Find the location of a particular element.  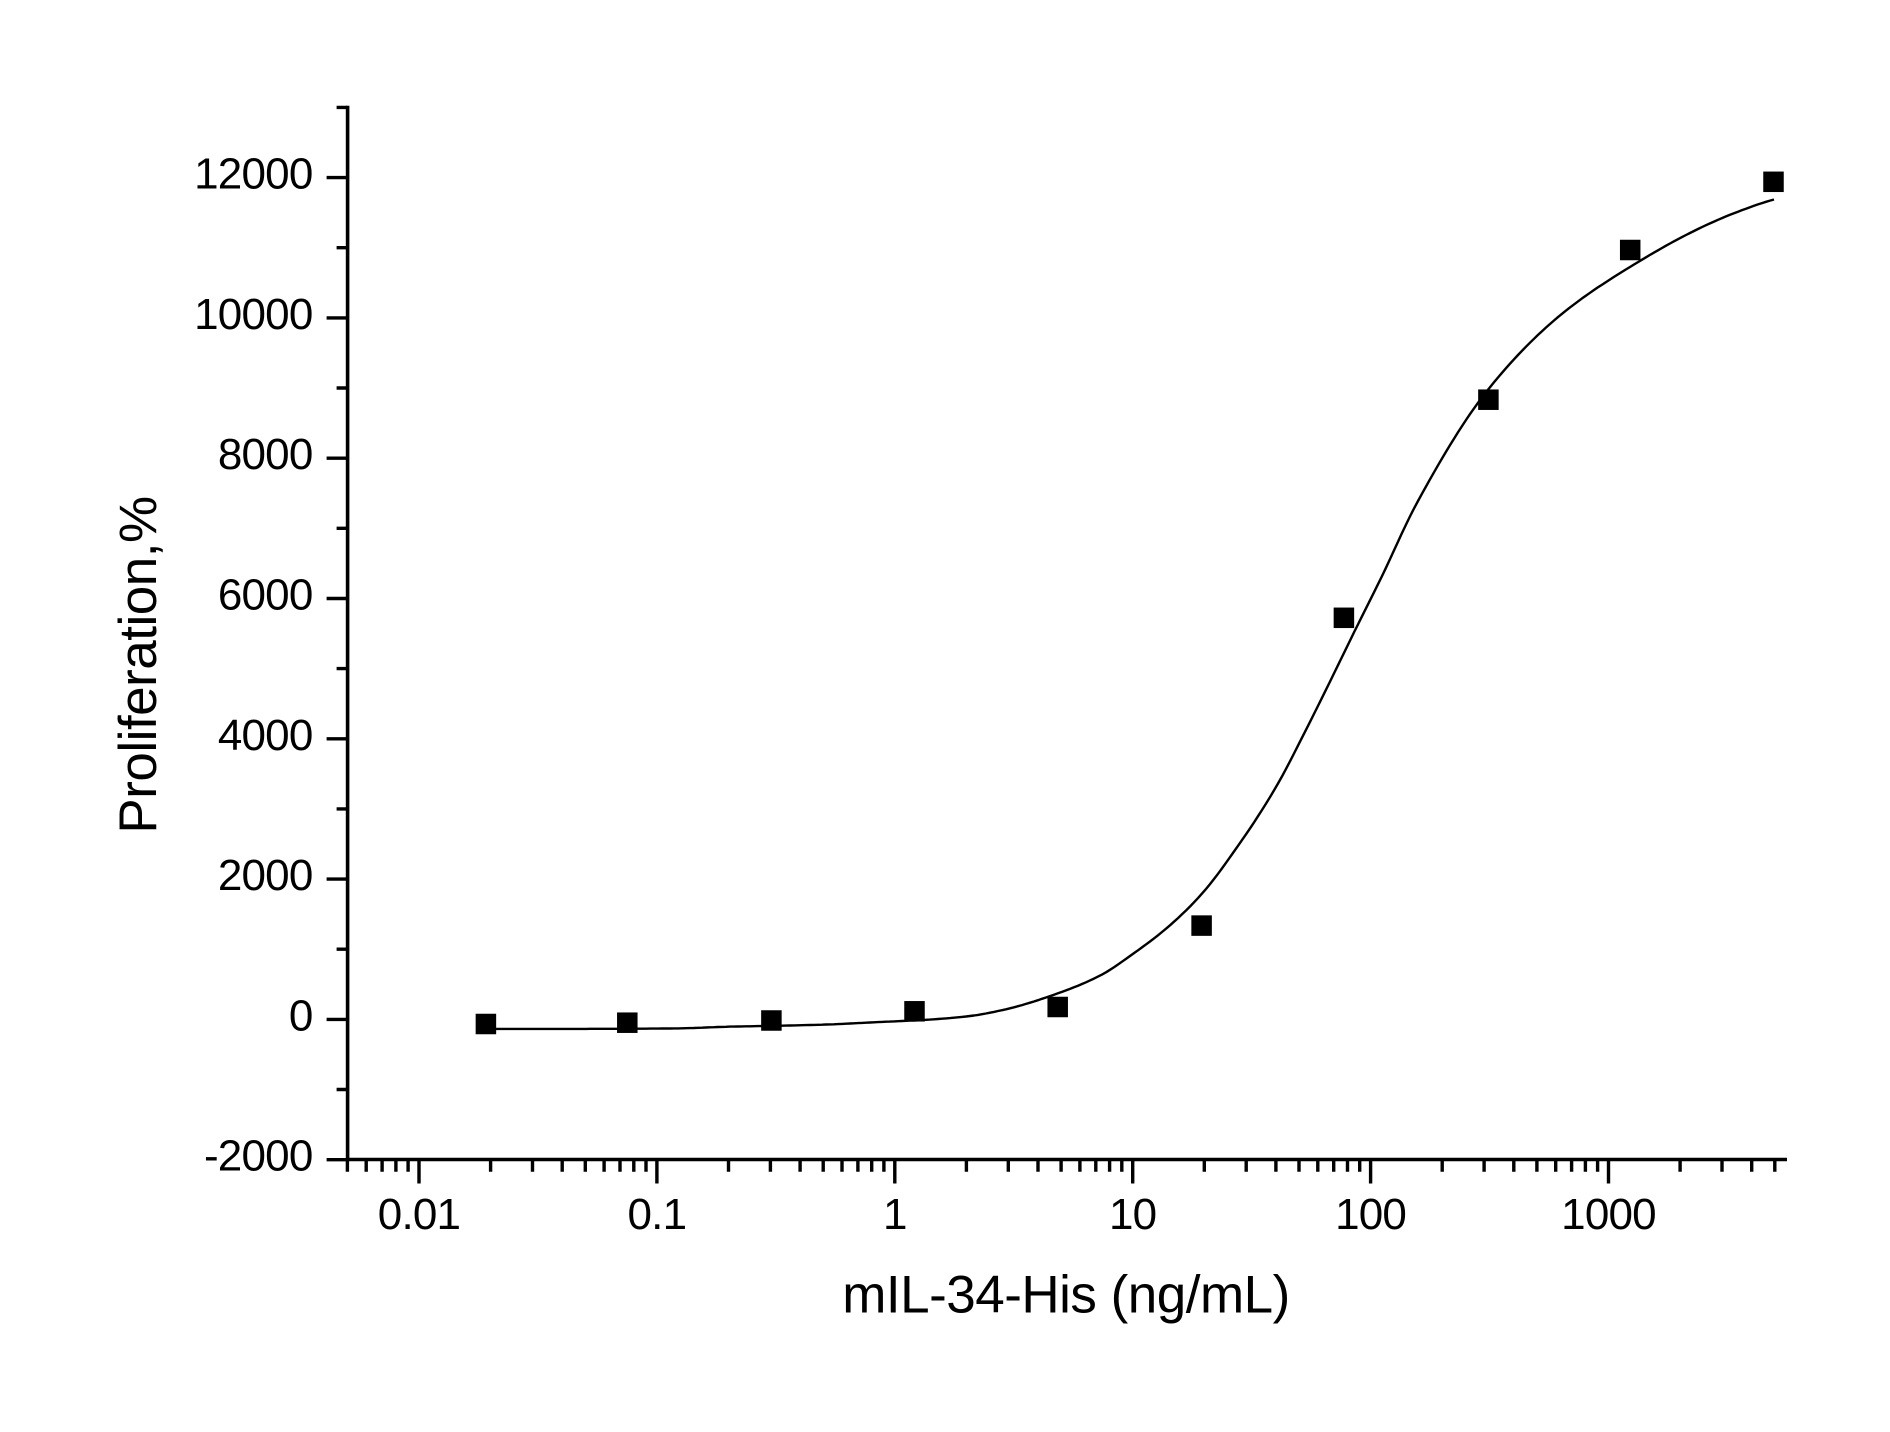

svg-text: 0.1 is located at coordinates (657, 1214).